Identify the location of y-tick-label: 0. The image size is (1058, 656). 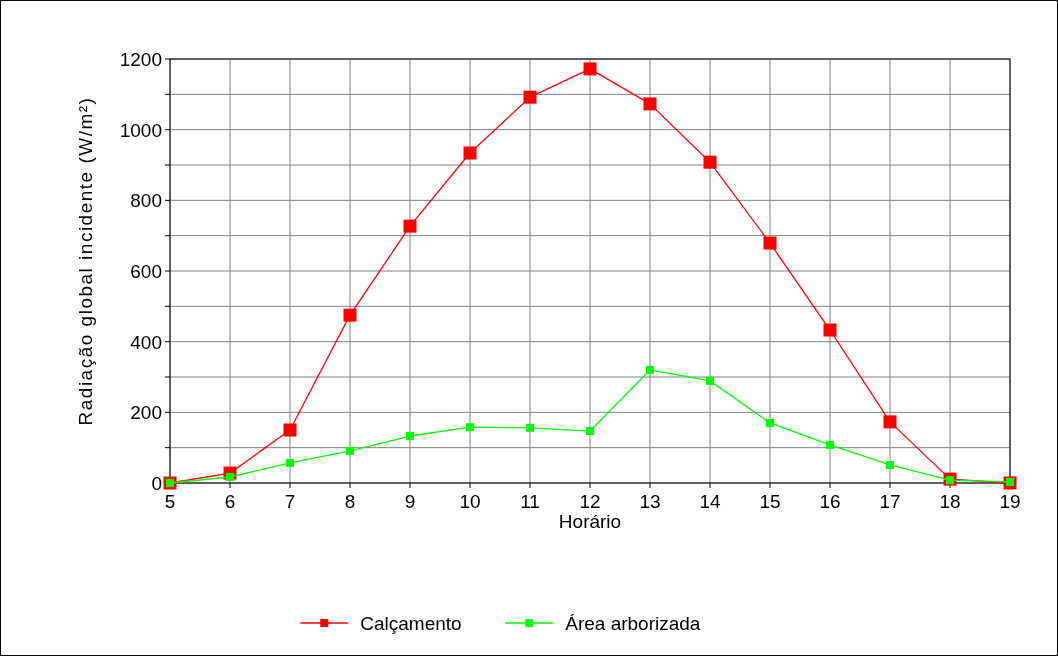
(156, 483).